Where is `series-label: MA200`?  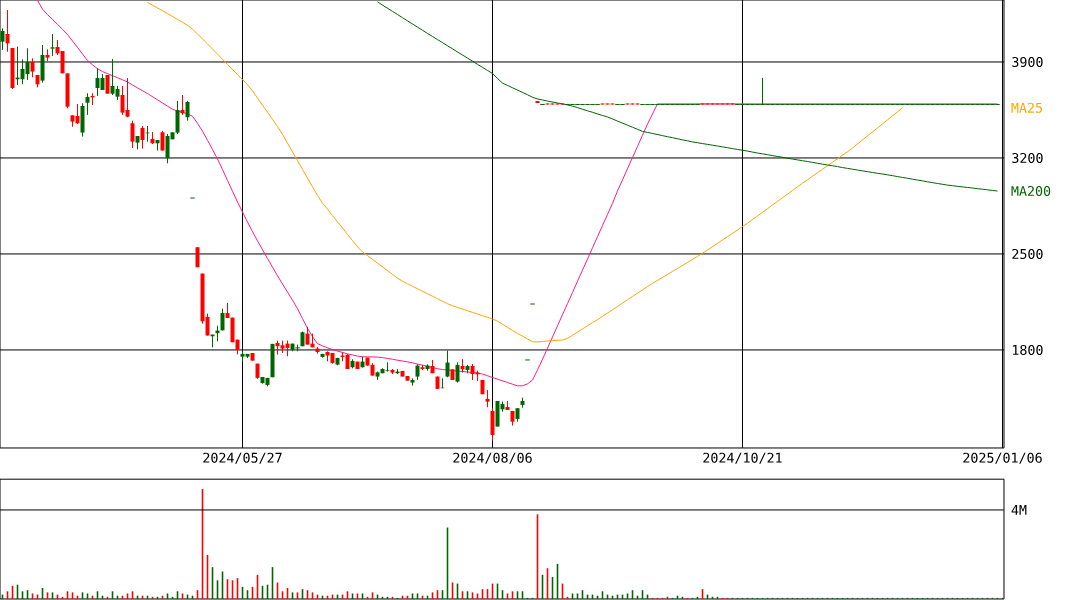
series-label: MA200 is located at coordinates (1031, 191).